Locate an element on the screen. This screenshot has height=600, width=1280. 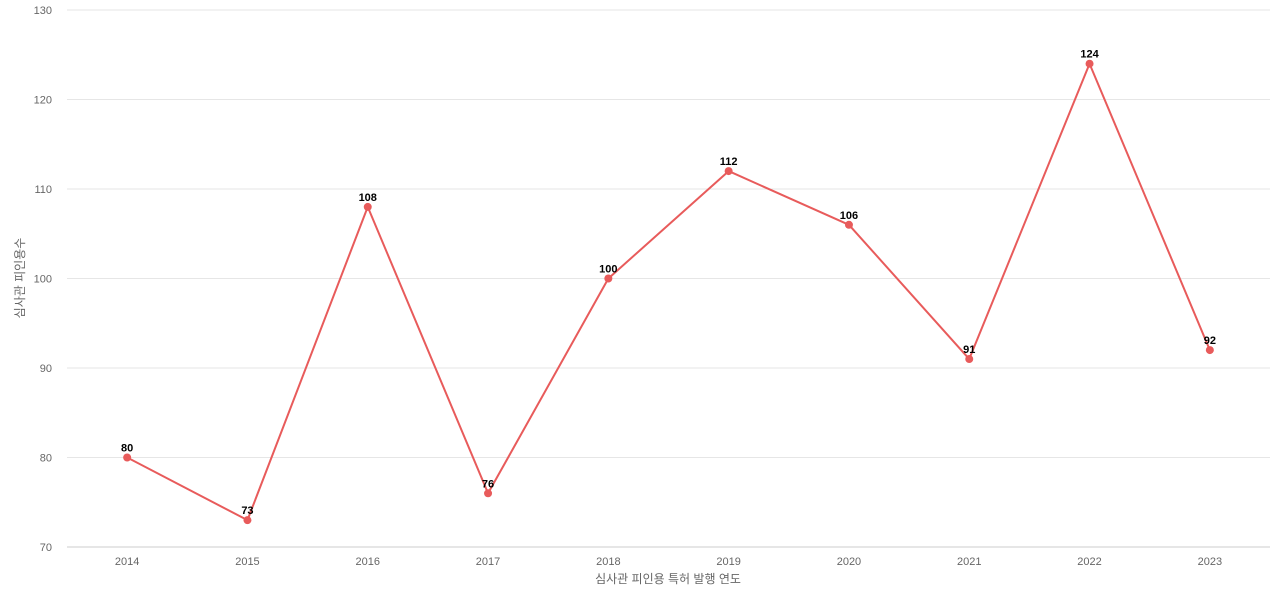
x-axis-ticks: 2014 2015 2016 2017 2018 2019 2020 2021 2022 2023 is located at coordinates (668, 562).